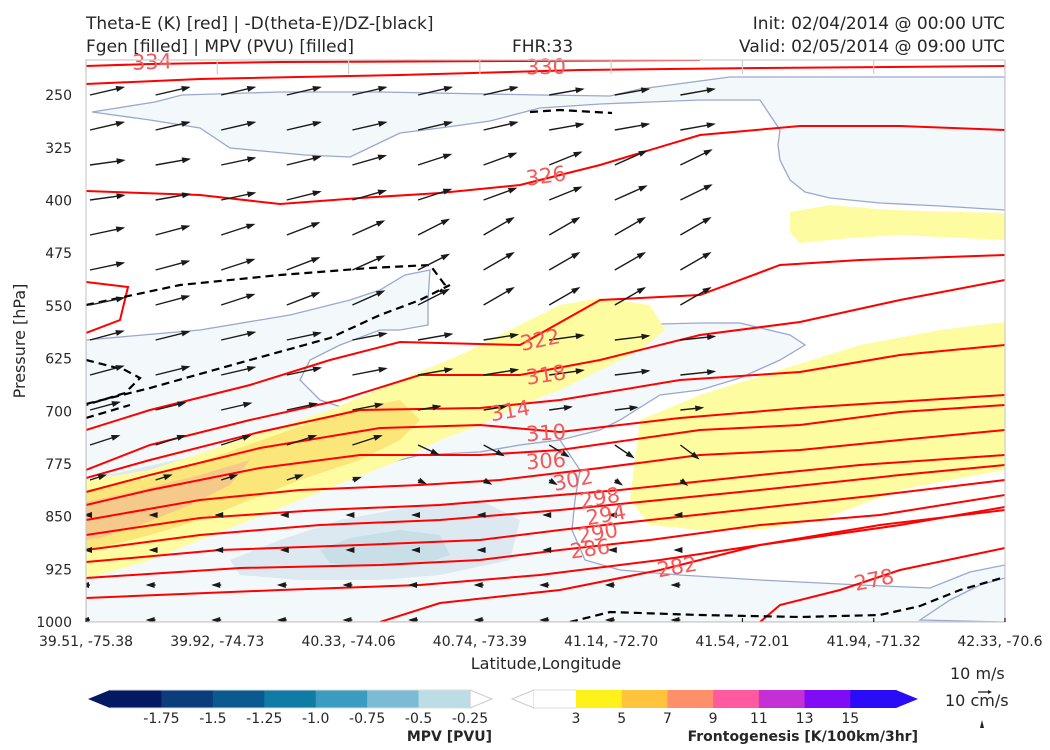 This screenshot has height=750, width=1050. What do you see at coordinates (168, 500) in the screenshot?
I see `fgen-region` at bounding box center [168, 500].